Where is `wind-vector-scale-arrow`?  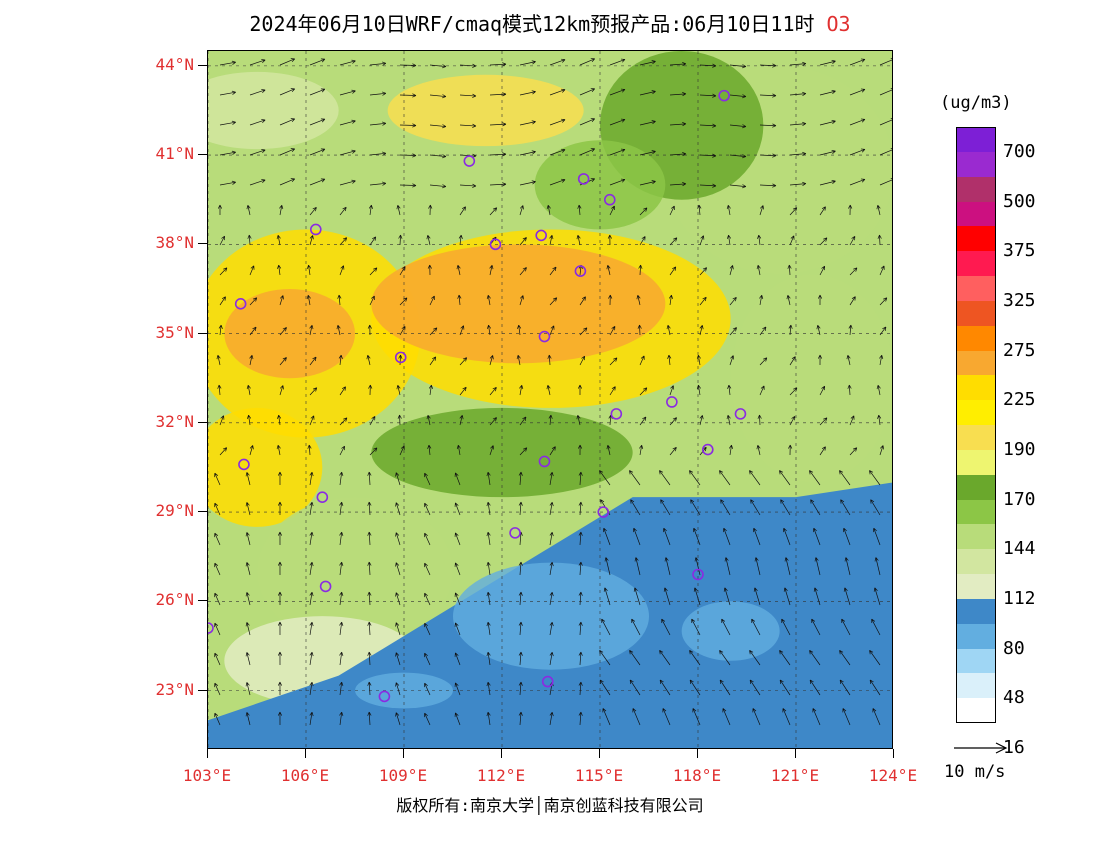 wind-vector-scale-arrow is located at coordinates (981, 748).